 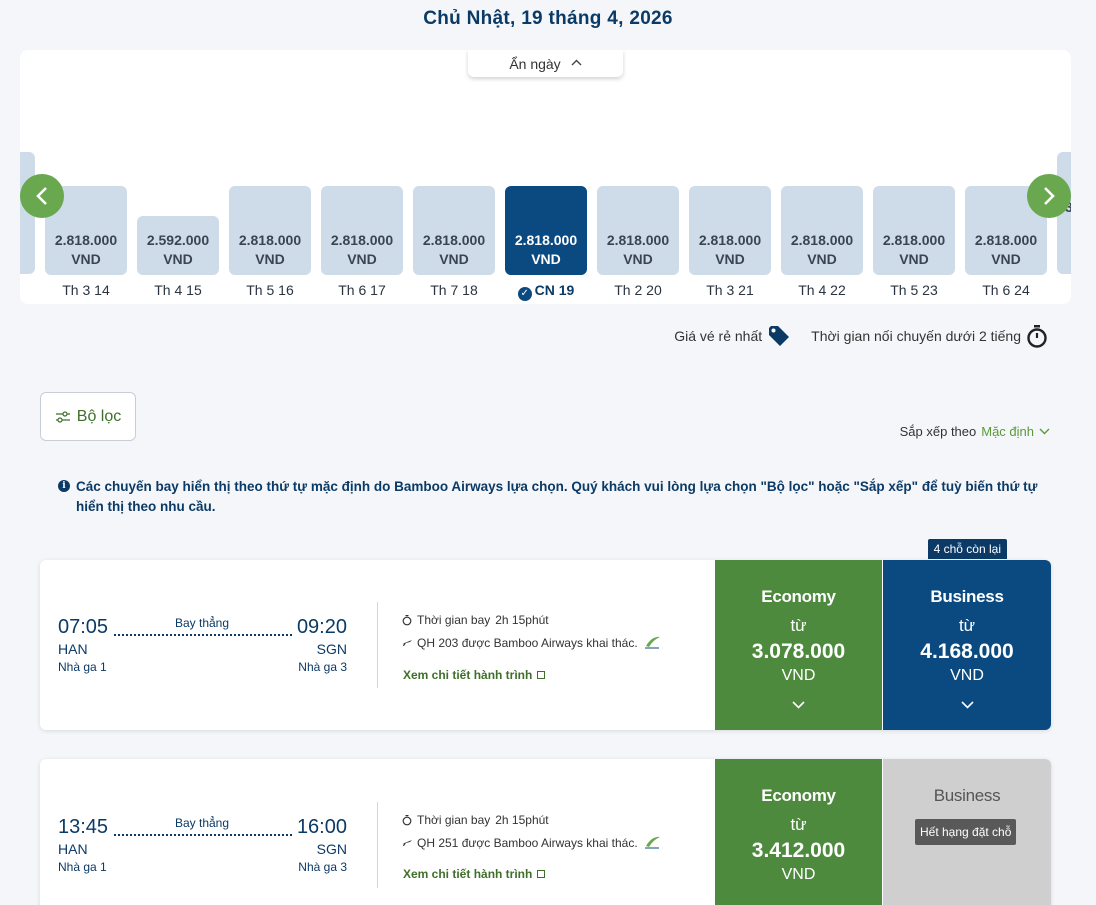 What do you see at coordinates (321, 827) in the screenshot?
I see `arrival-time: 16:00` at bounding box center [321, 827].